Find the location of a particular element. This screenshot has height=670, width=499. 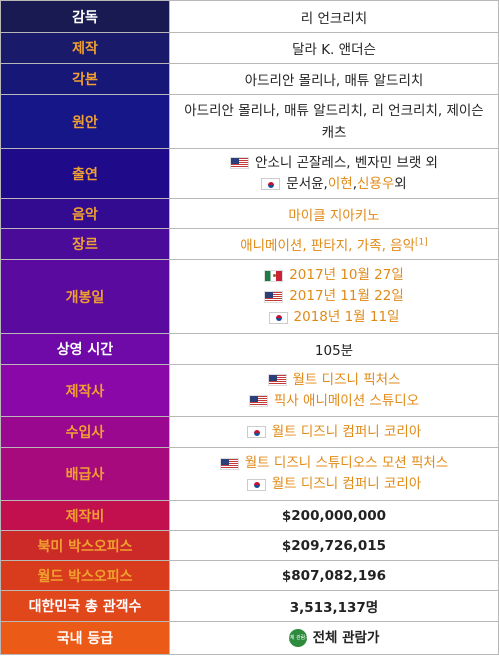

value-music: 마이클 지아키노 is located at coordinates (334, 213).